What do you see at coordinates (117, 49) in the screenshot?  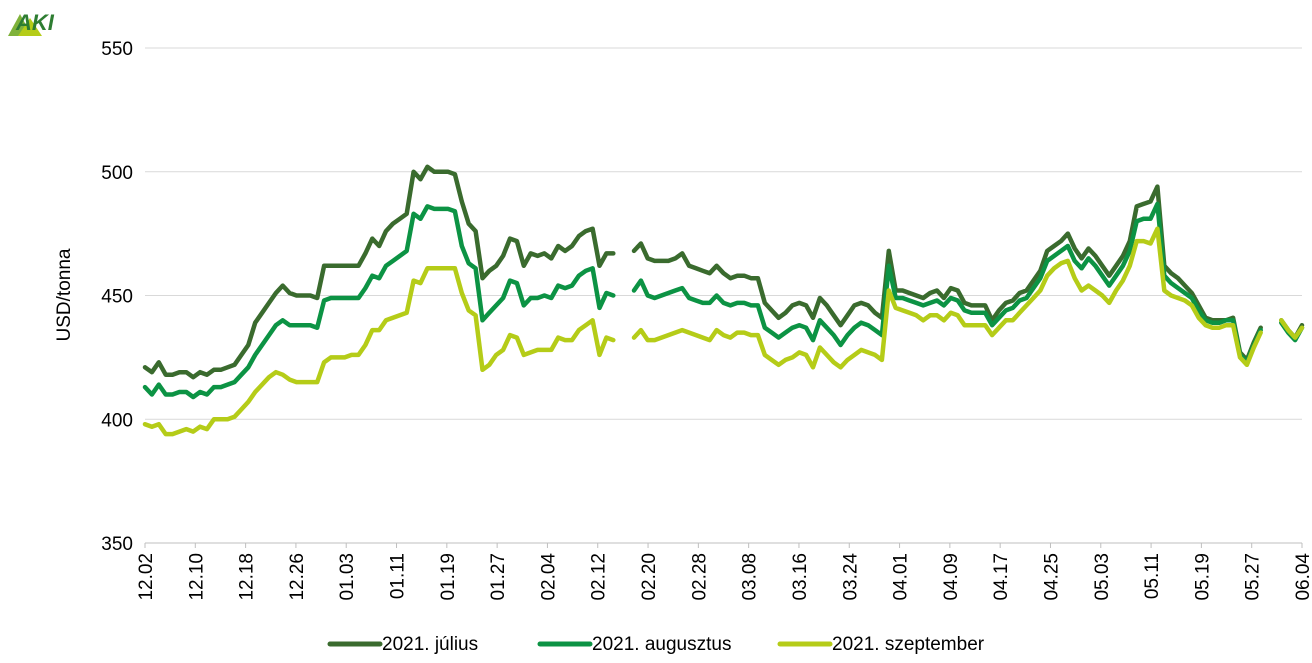 I see `y-tick-label: 550` at bounding box center [117, 49].